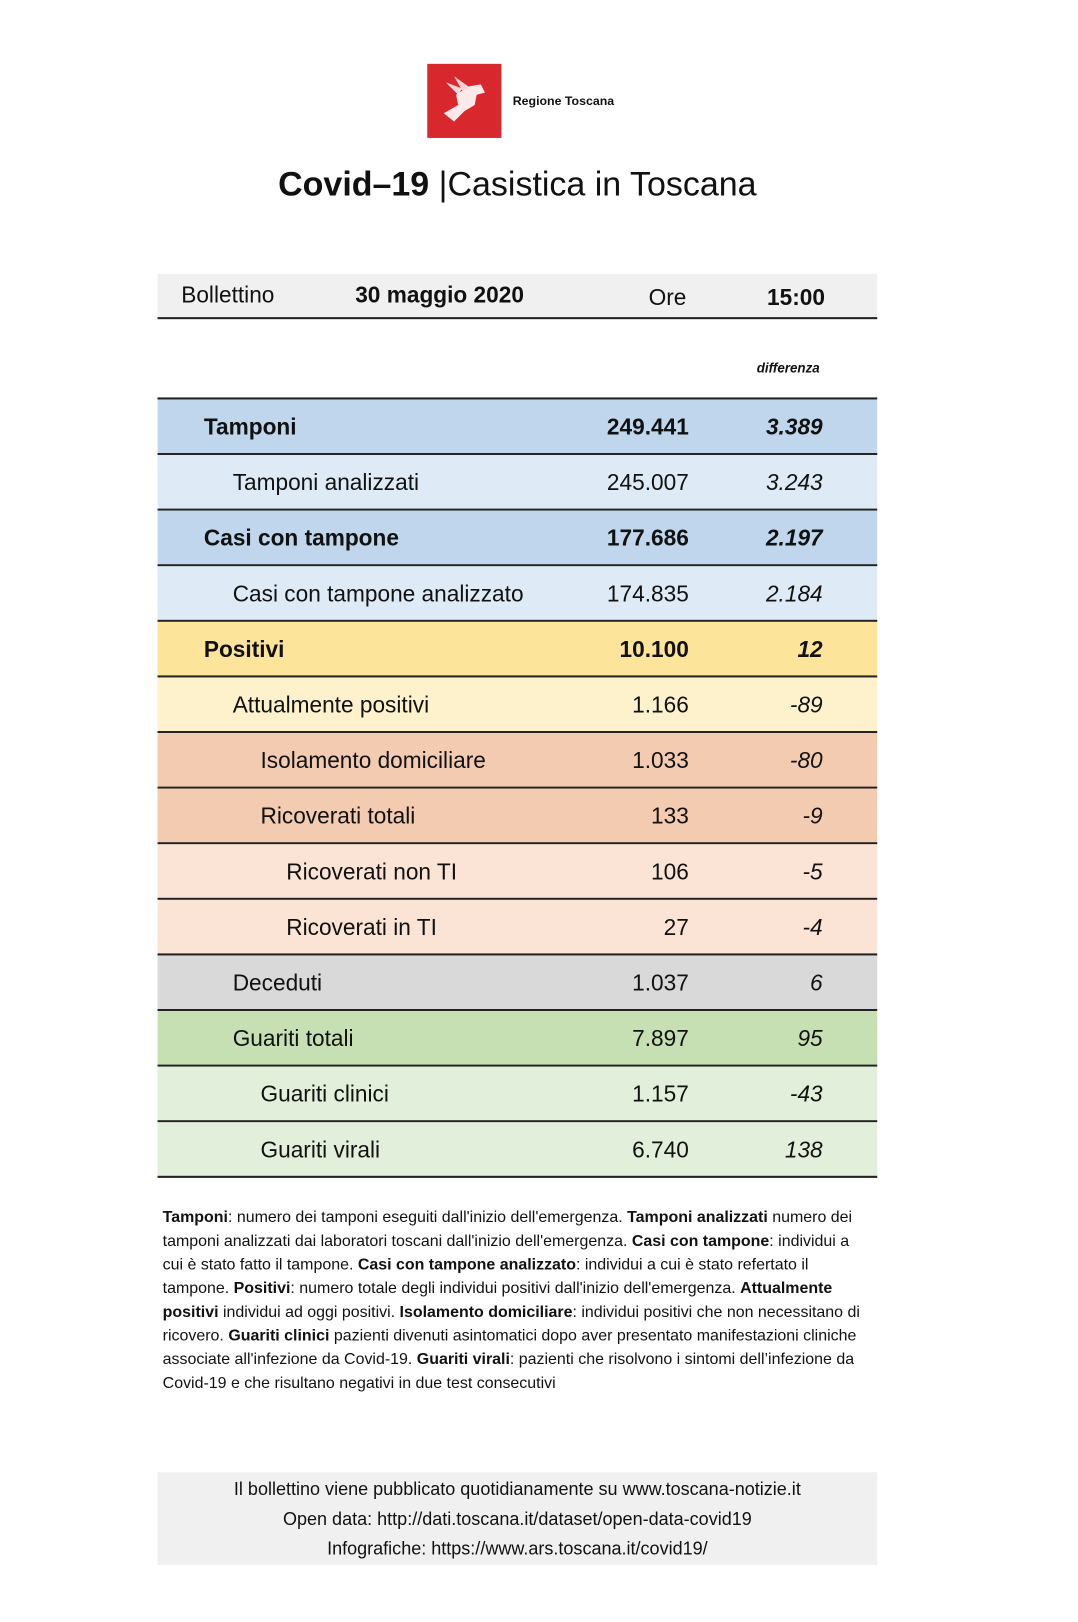  Describe the element at coordinates (812, 927) in the screenshot. I see `row-diff: -4` at that location.